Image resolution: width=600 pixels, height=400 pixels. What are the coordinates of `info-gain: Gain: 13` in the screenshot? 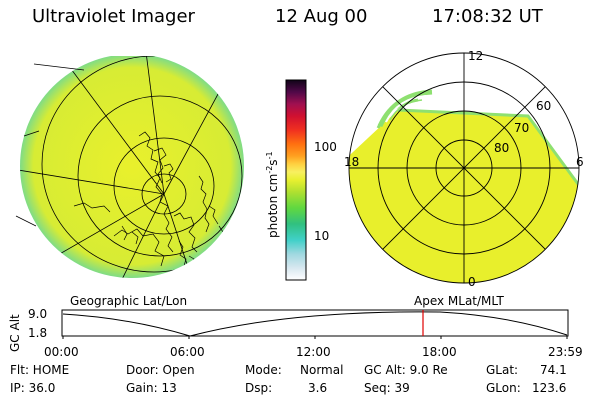 It's located at (151, 388).